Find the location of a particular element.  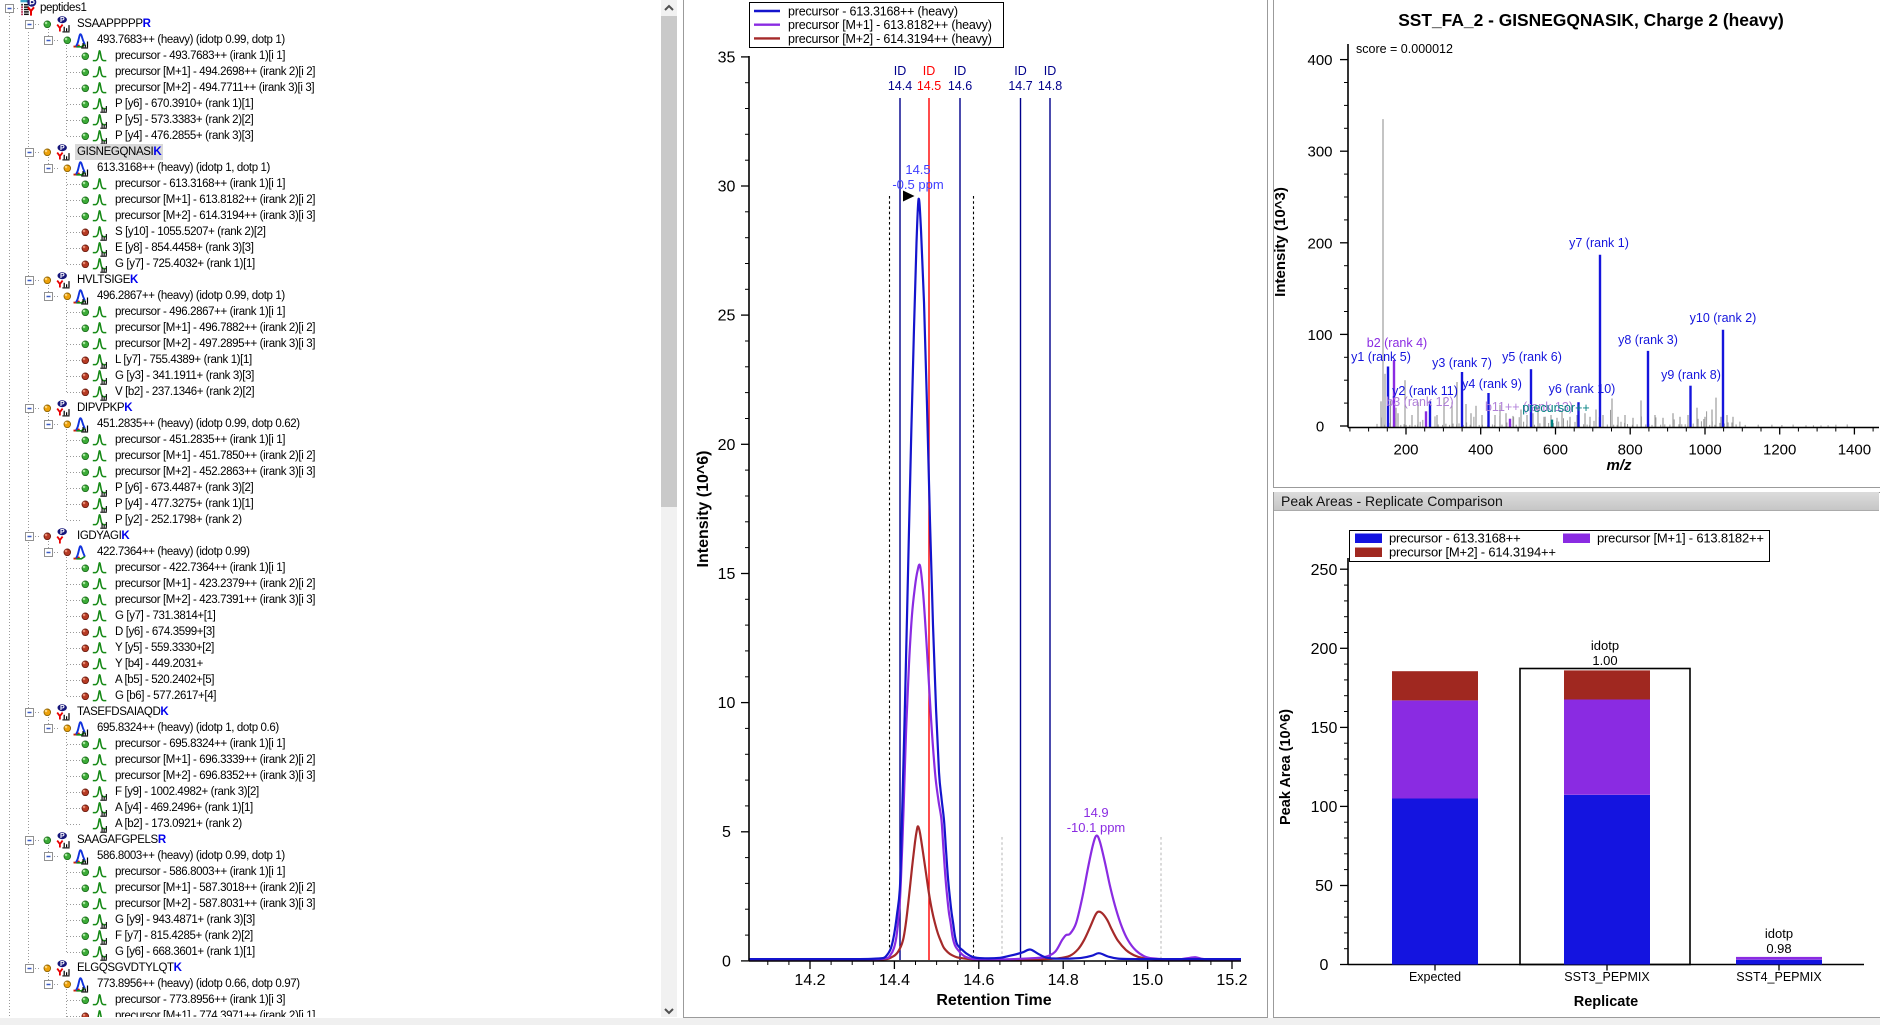

svg-text: 50 is located at coordinates (1324, 886).